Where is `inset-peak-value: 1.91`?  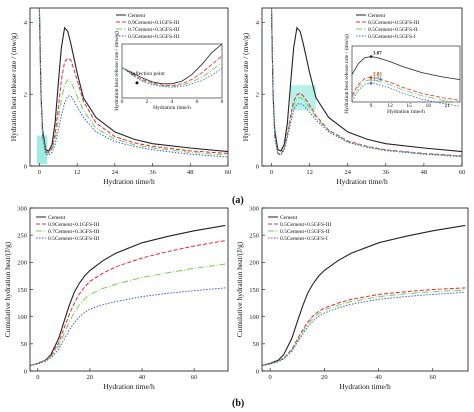 inset-peak-value: 1.91 is located at coordinates (377, 77).